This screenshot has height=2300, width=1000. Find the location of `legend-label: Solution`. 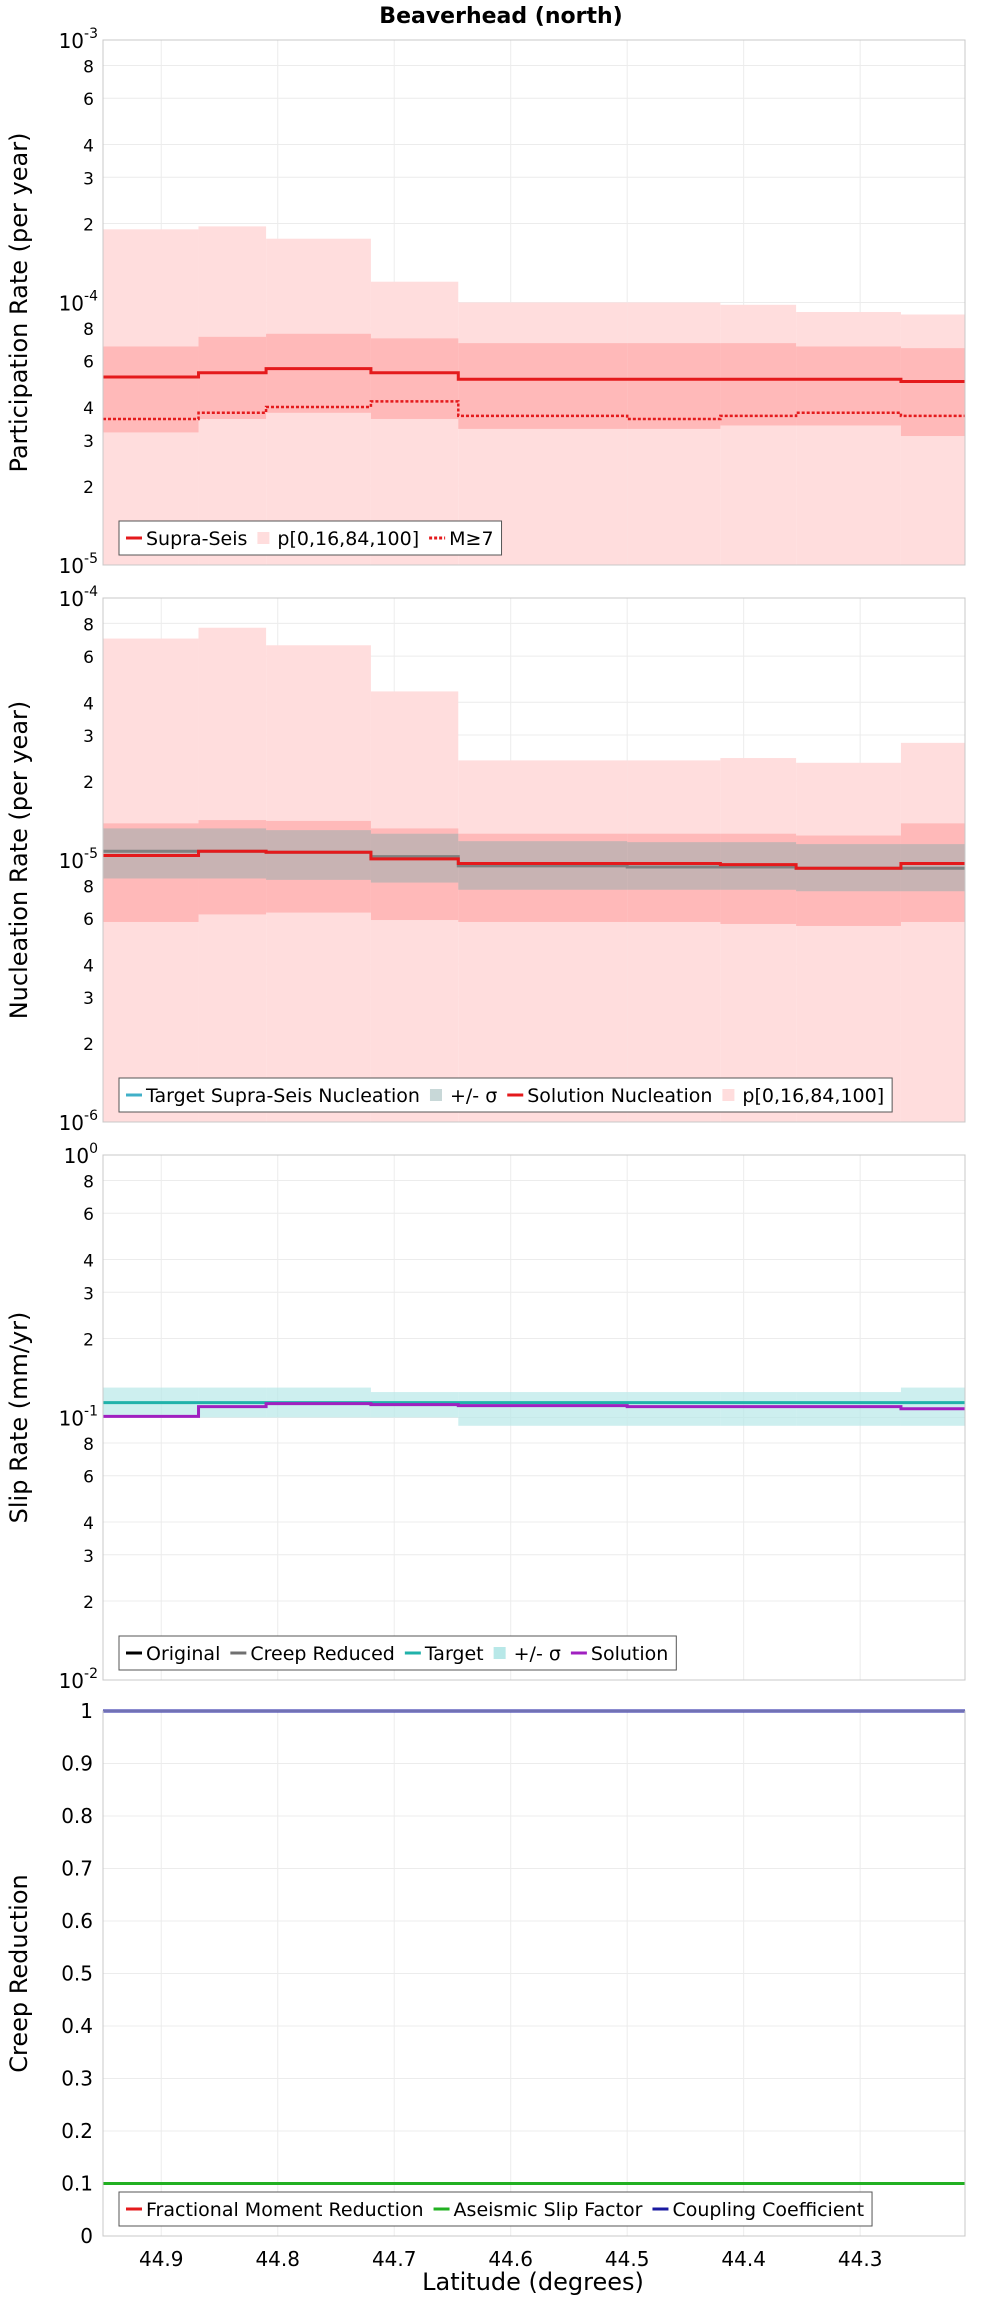

legend-label: Solution is located at coordinates (629, 1654).